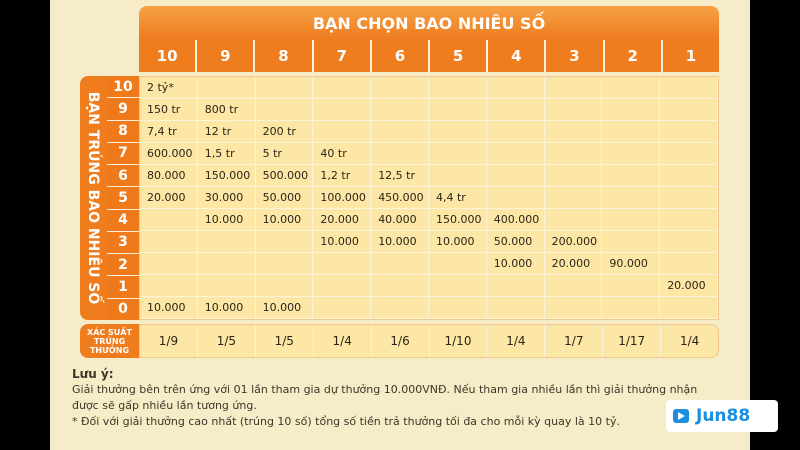  I want to click on header-col: 9, so click(226, 56).